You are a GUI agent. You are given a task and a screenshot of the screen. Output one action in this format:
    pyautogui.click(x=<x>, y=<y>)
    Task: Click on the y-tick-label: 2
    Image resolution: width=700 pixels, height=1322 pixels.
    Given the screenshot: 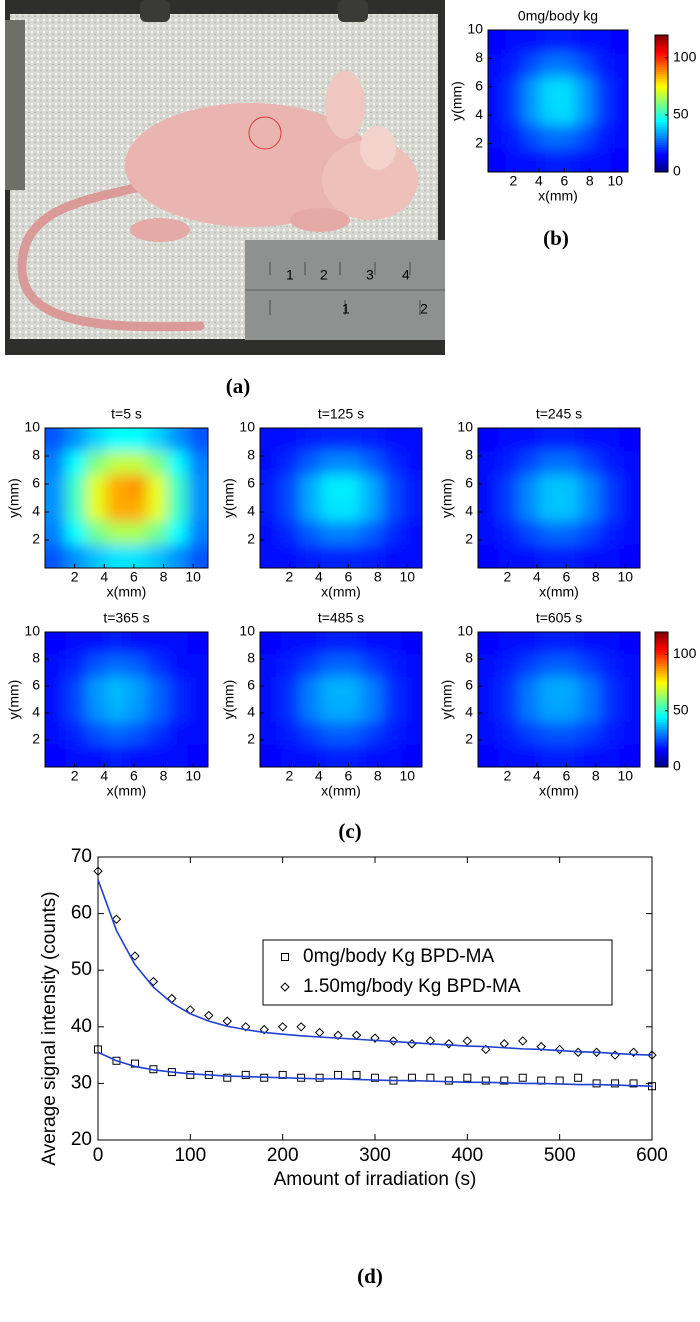 What is the action you would take?
    pyautogui.click(x=469, y=539)
    